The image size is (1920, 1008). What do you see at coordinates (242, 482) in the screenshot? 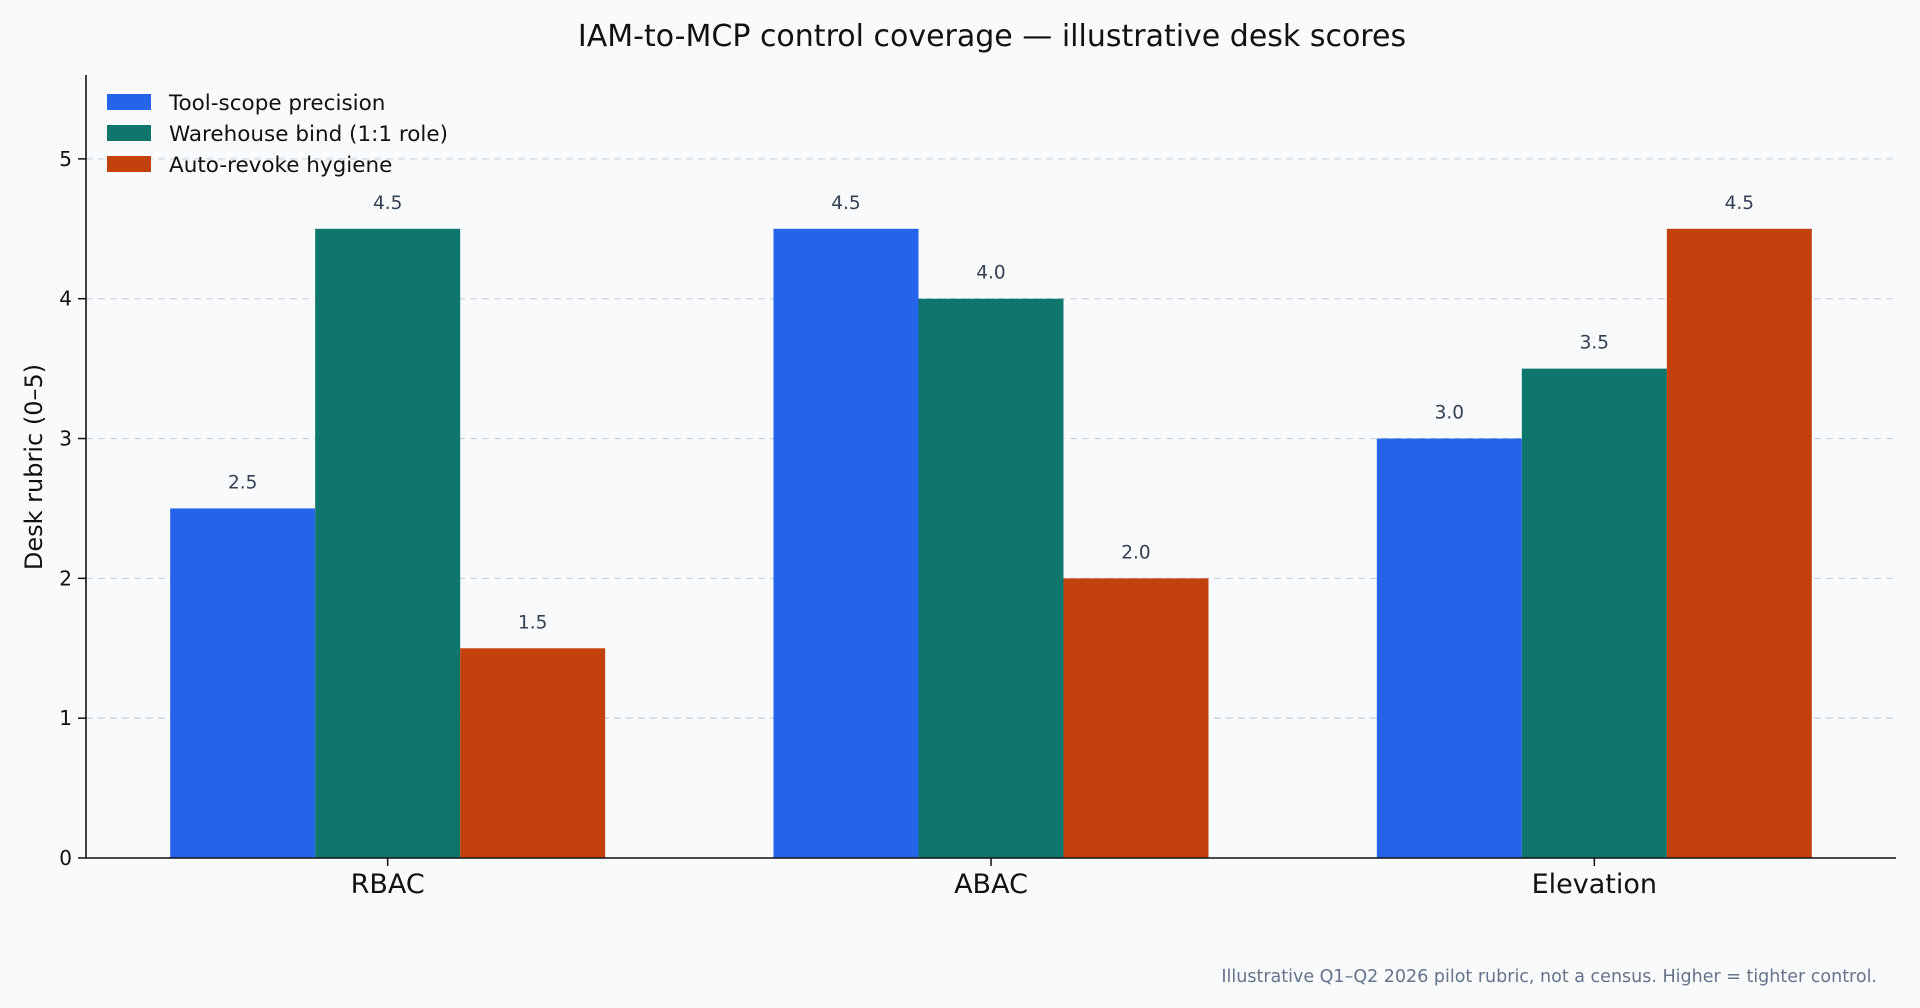
I see `data-label: 2.5` at bounding box center [242, 482].